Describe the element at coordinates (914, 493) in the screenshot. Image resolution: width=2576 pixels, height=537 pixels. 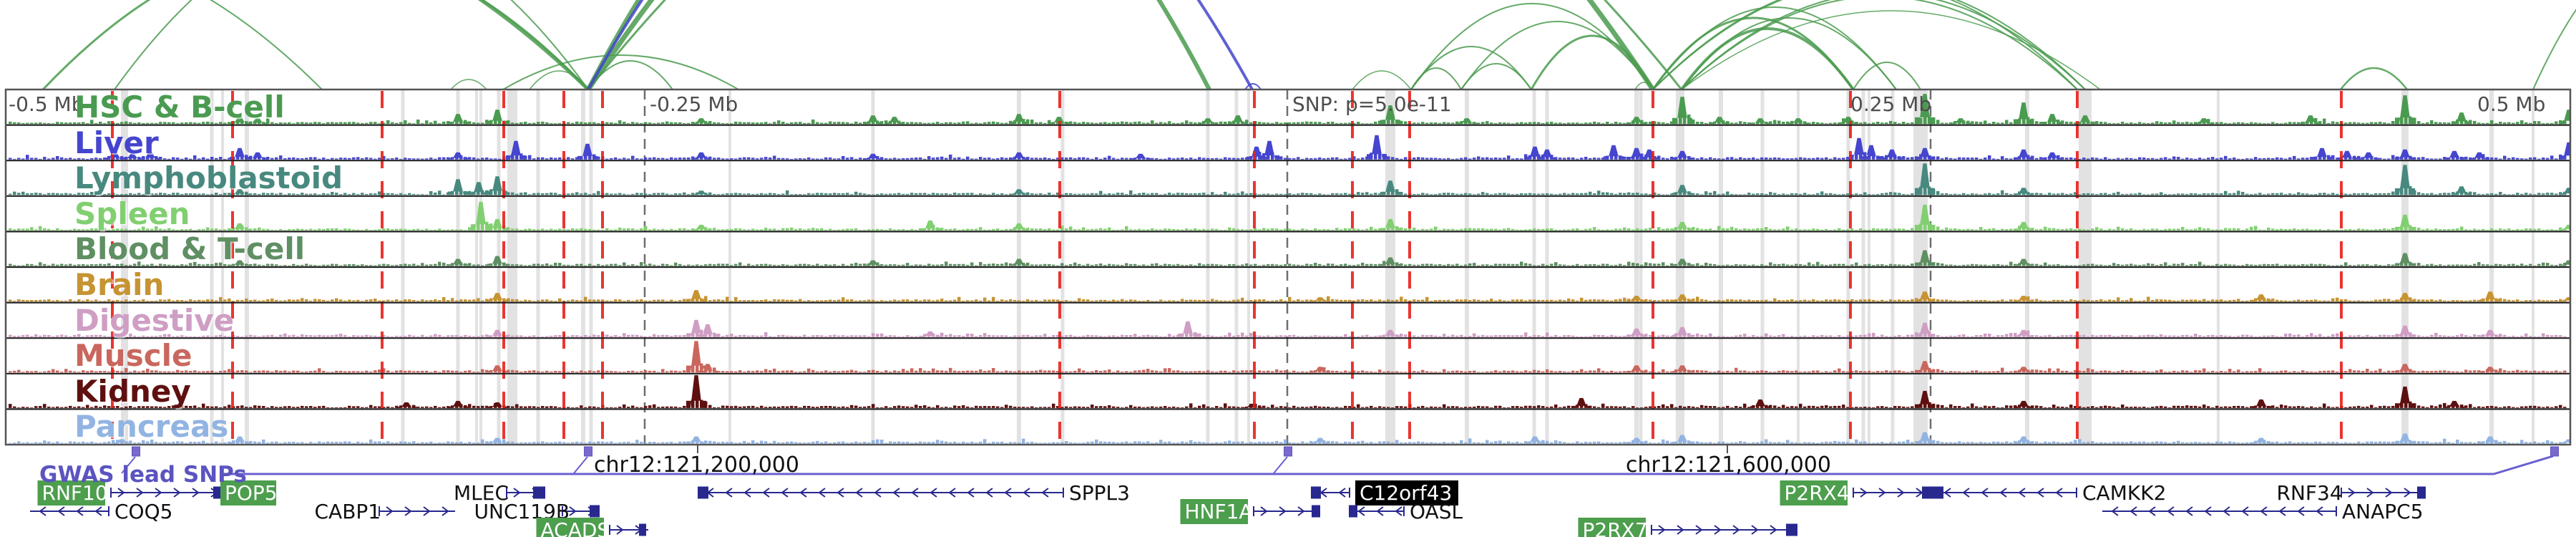
I see `gene-SPPL3: SPPL3` at that location.